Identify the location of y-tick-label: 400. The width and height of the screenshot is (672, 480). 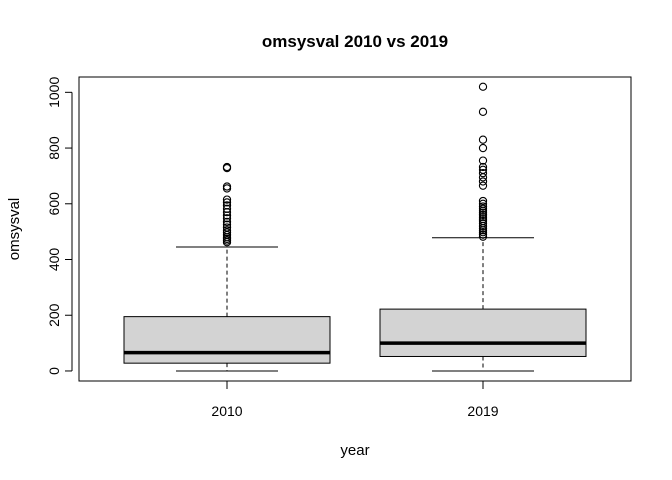
(54, 260).